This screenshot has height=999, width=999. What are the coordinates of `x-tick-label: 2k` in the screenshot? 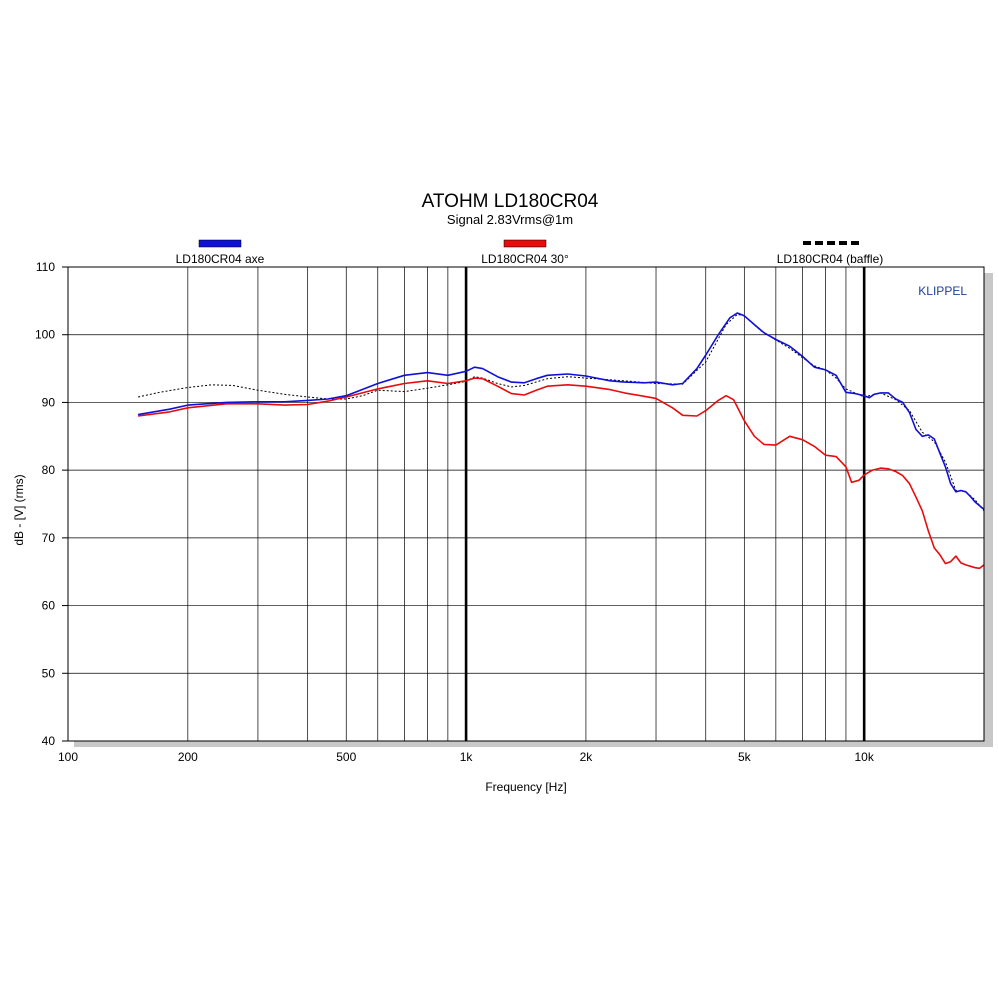 It's located at (587, 757).